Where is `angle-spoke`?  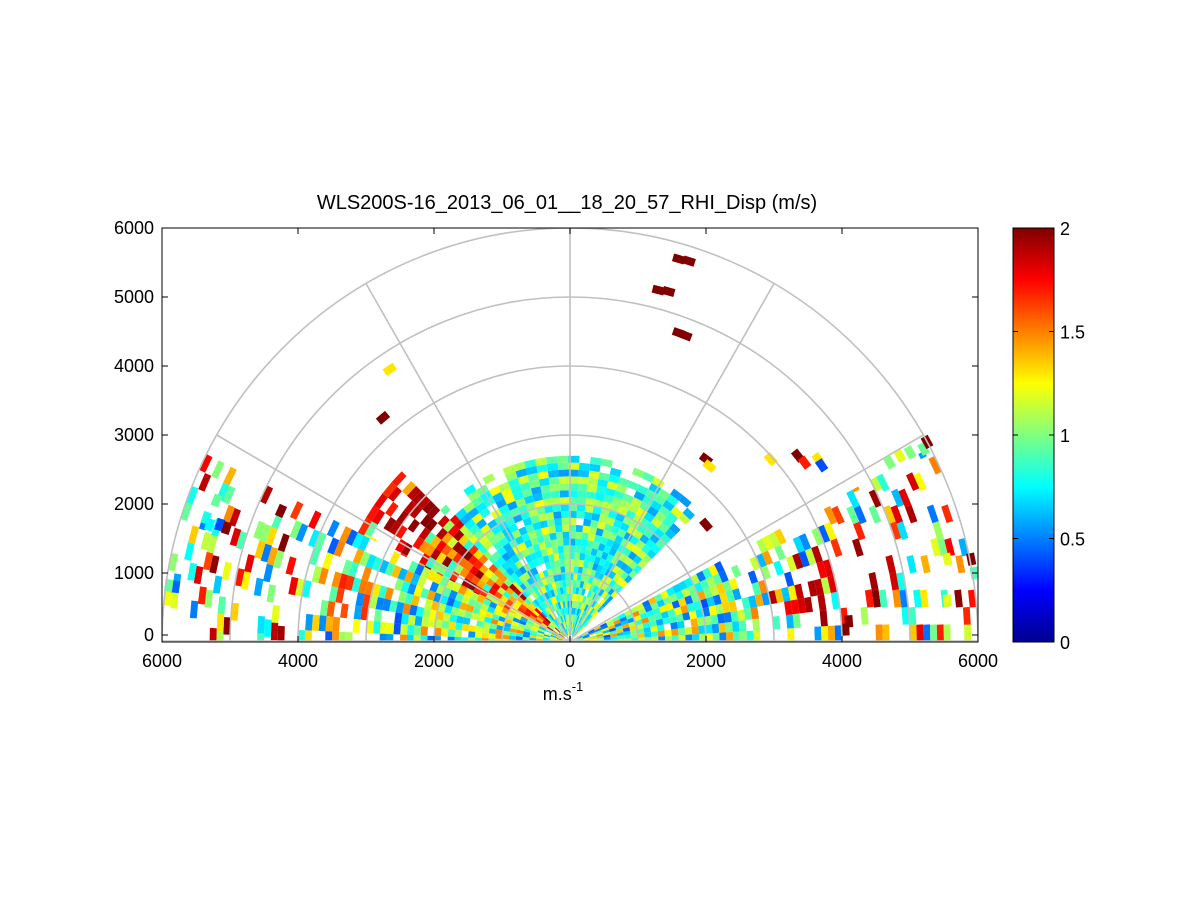
angle-spoke is located at coordinates (393, 538).